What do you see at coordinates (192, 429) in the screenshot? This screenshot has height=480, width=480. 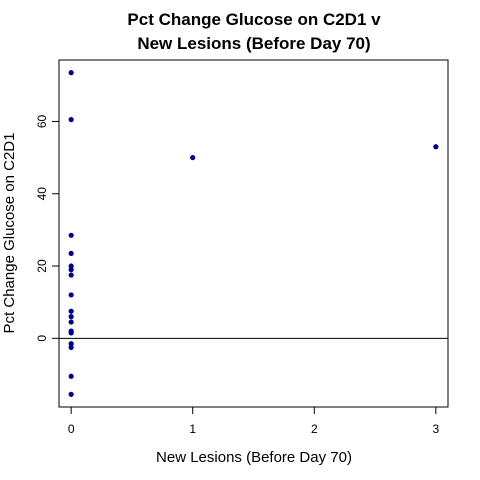 I see `x-tick-label: 1` at bounding box center [192, 429].